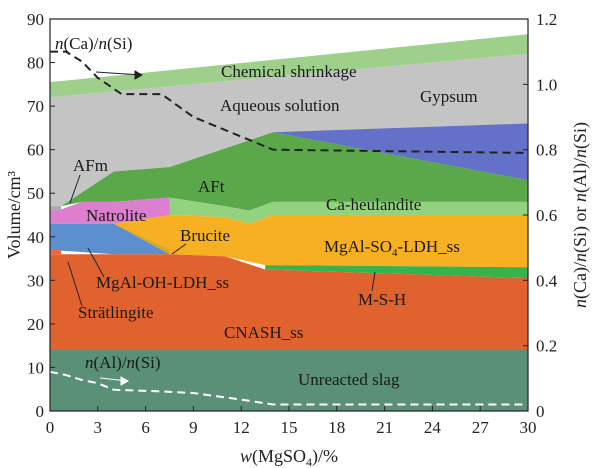 The height and width of the screenshot is (468, 598). What do you see at coordinates (93, 43) in the screenshot?
I see `label-ca-si-ratio: n(Ca)/n(Si)` at bounding box center [93, 43].